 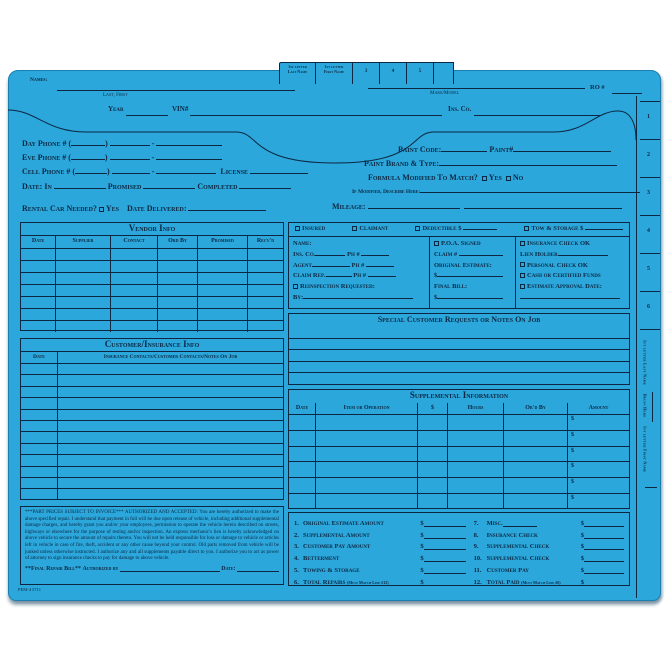 What do you see at coordinates (445, 177) in the screenshot?
I see `formula-row: Formula Modified To Match? Yes No` at bounding box center [445, 177].